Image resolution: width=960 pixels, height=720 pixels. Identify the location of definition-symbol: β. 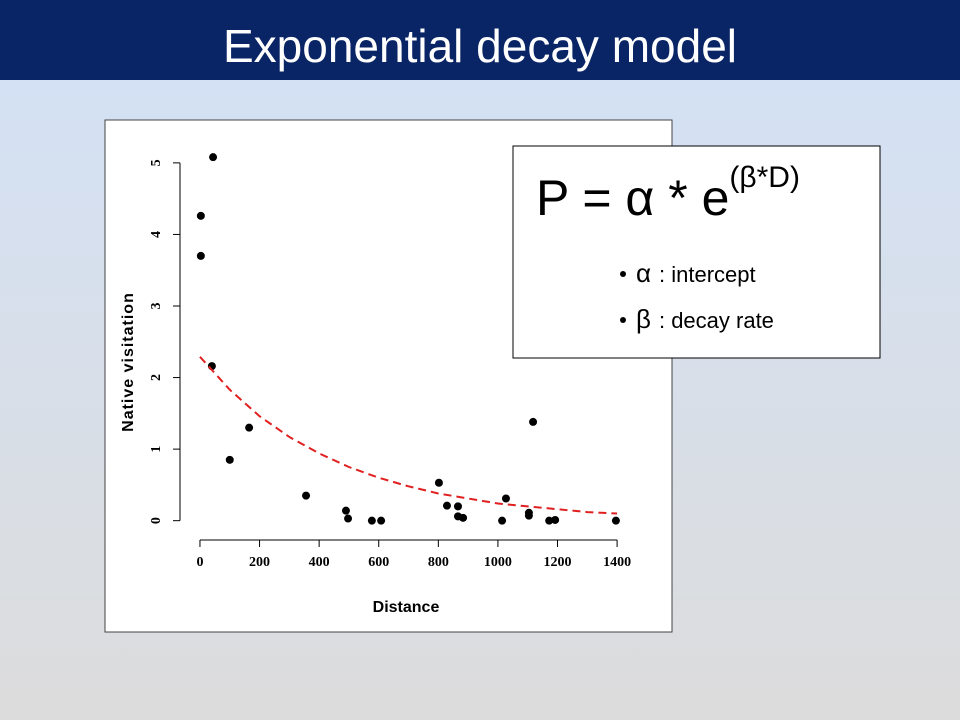
(643, 319).